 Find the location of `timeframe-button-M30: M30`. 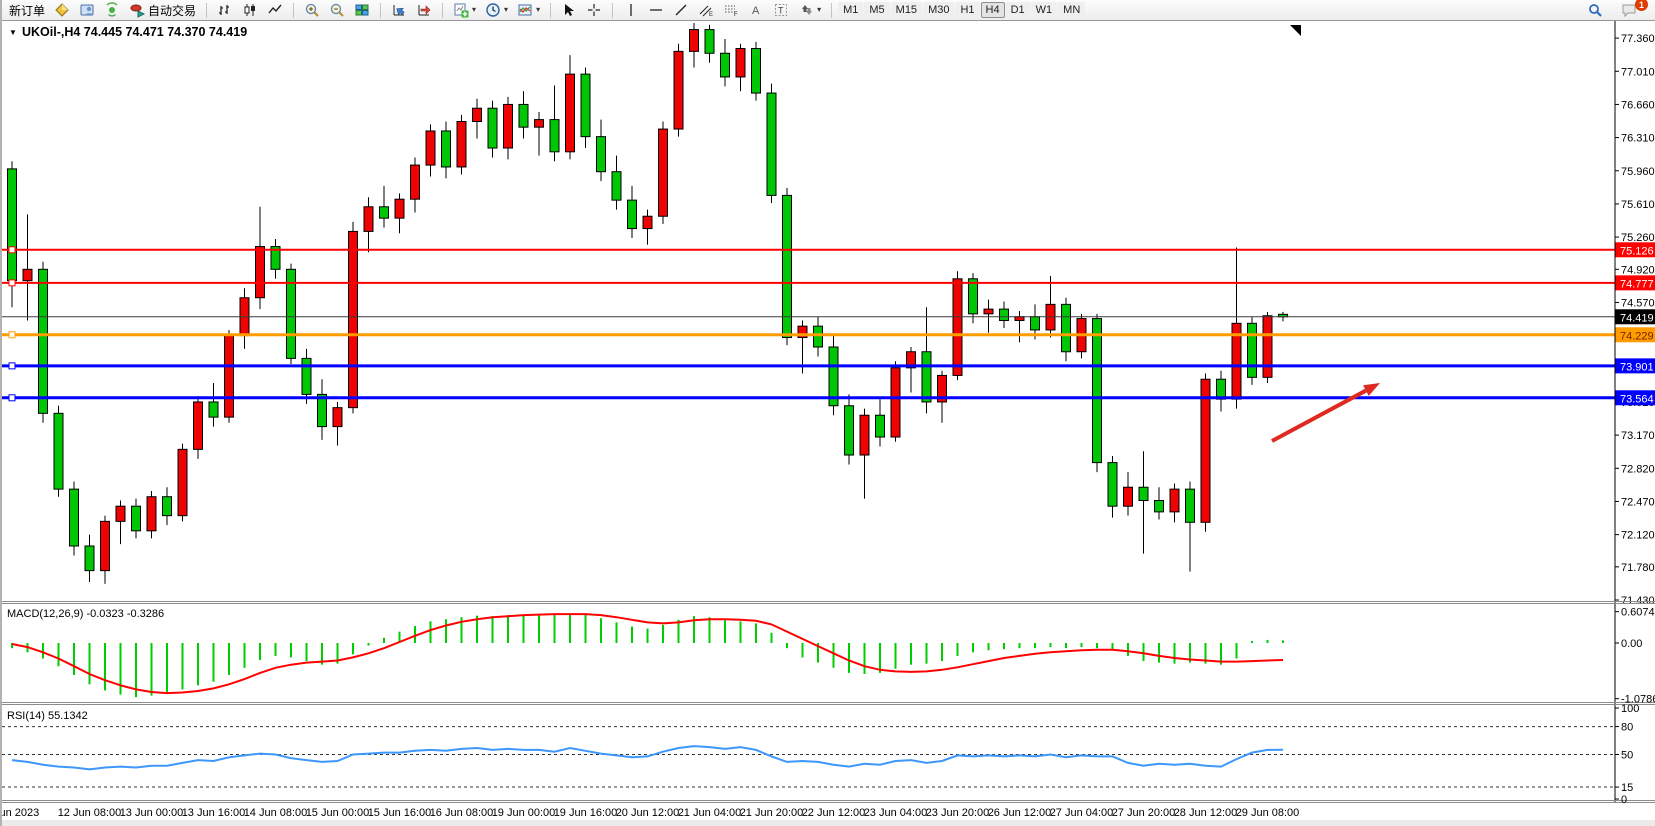

timeframe-button-M30: M30 is located at coordinates (939, 10).